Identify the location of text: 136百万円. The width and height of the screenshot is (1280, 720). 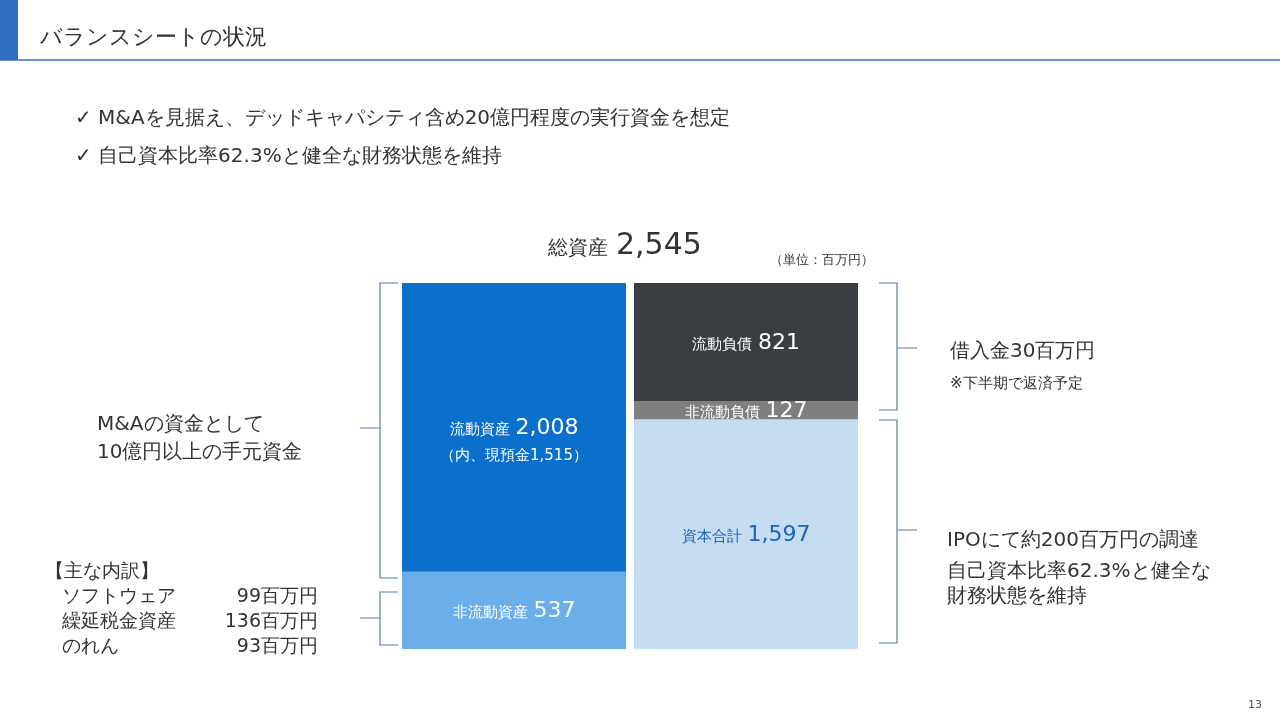
(271, 620).